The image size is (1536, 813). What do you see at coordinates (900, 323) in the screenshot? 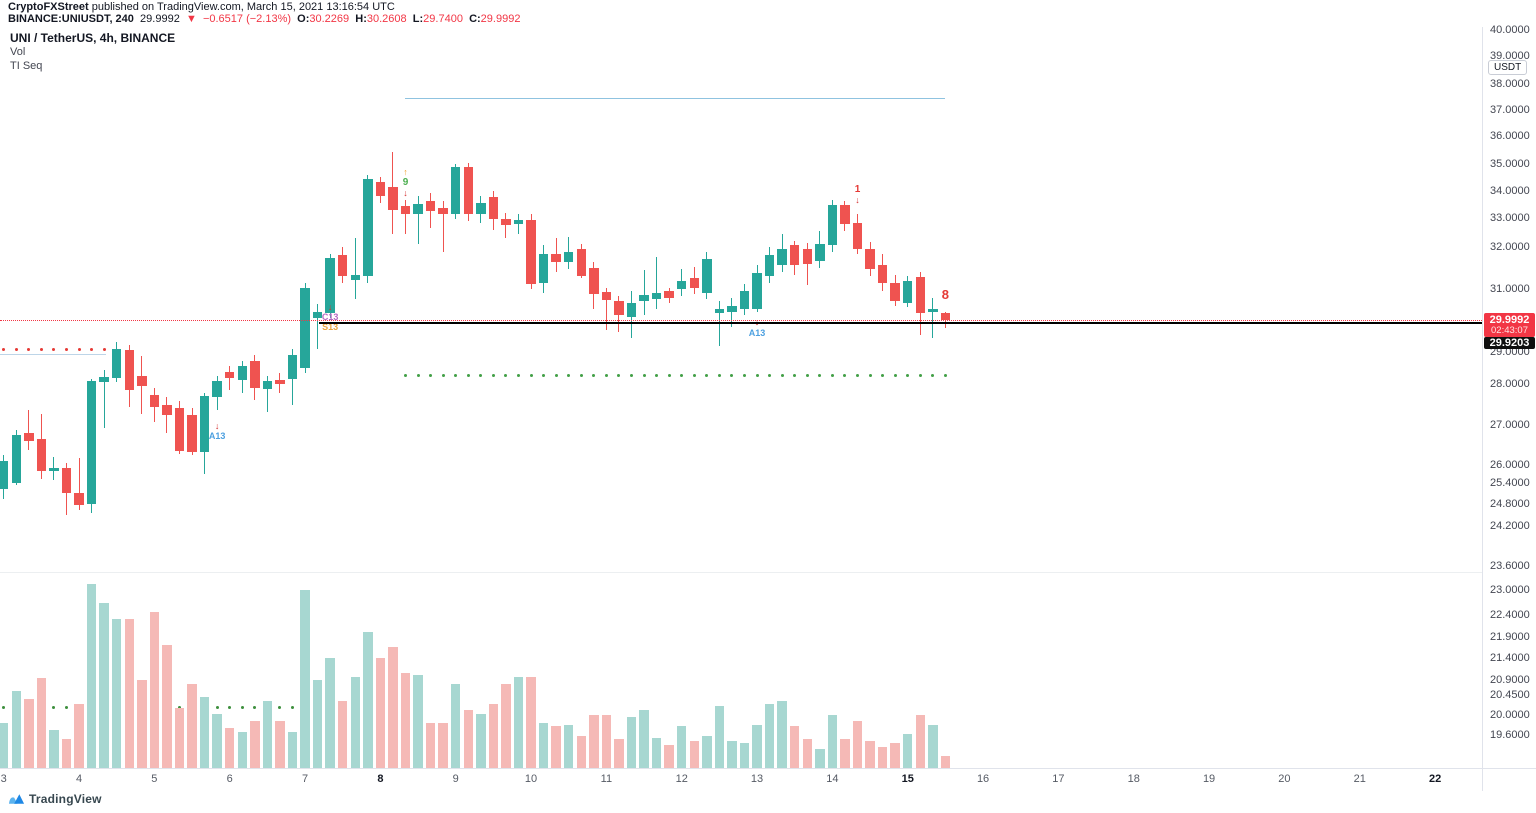
I see `support-black-line-overlay` at bounding box center [900, 323].